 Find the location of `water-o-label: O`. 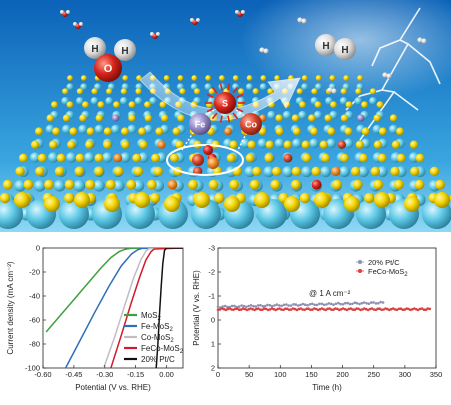

water-o-label: O is located at coordinates (108, 69).